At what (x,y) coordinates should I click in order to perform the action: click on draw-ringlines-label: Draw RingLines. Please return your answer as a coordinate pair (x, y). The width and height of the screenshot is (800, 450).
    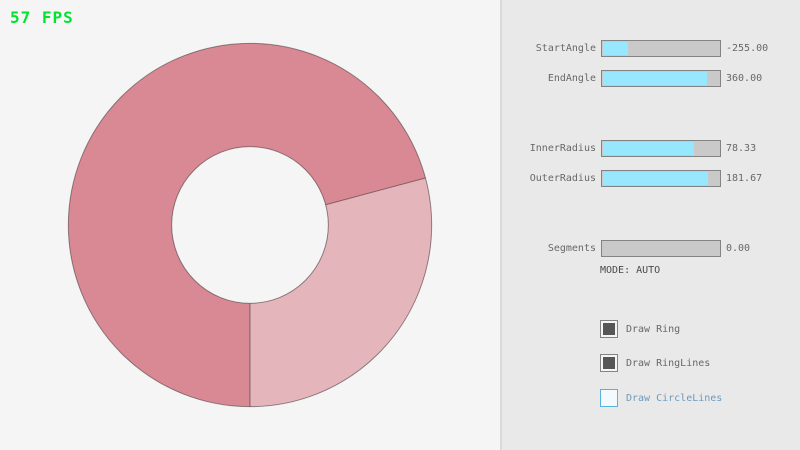
    Looking at the image, I should click on (668, 363).